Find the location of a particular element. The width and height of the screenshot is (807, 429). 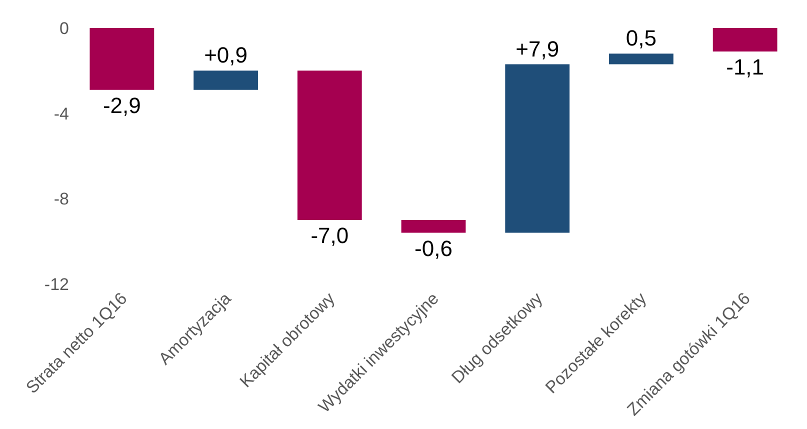

data-label: -0,6 is located at coordinates (433, 248).